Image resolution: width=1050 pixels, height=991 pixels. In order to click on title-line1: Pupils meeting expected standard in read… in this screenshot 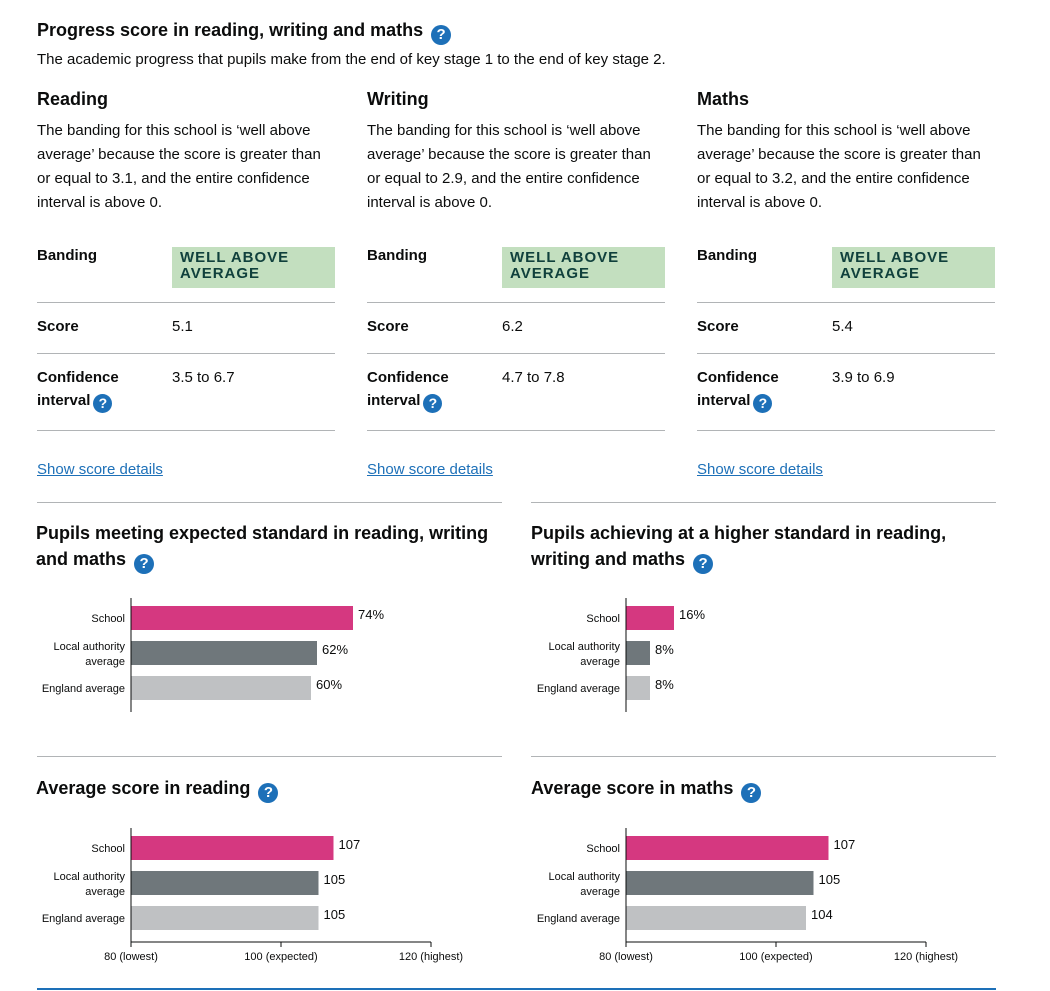, I will do `click(262, 533)`.